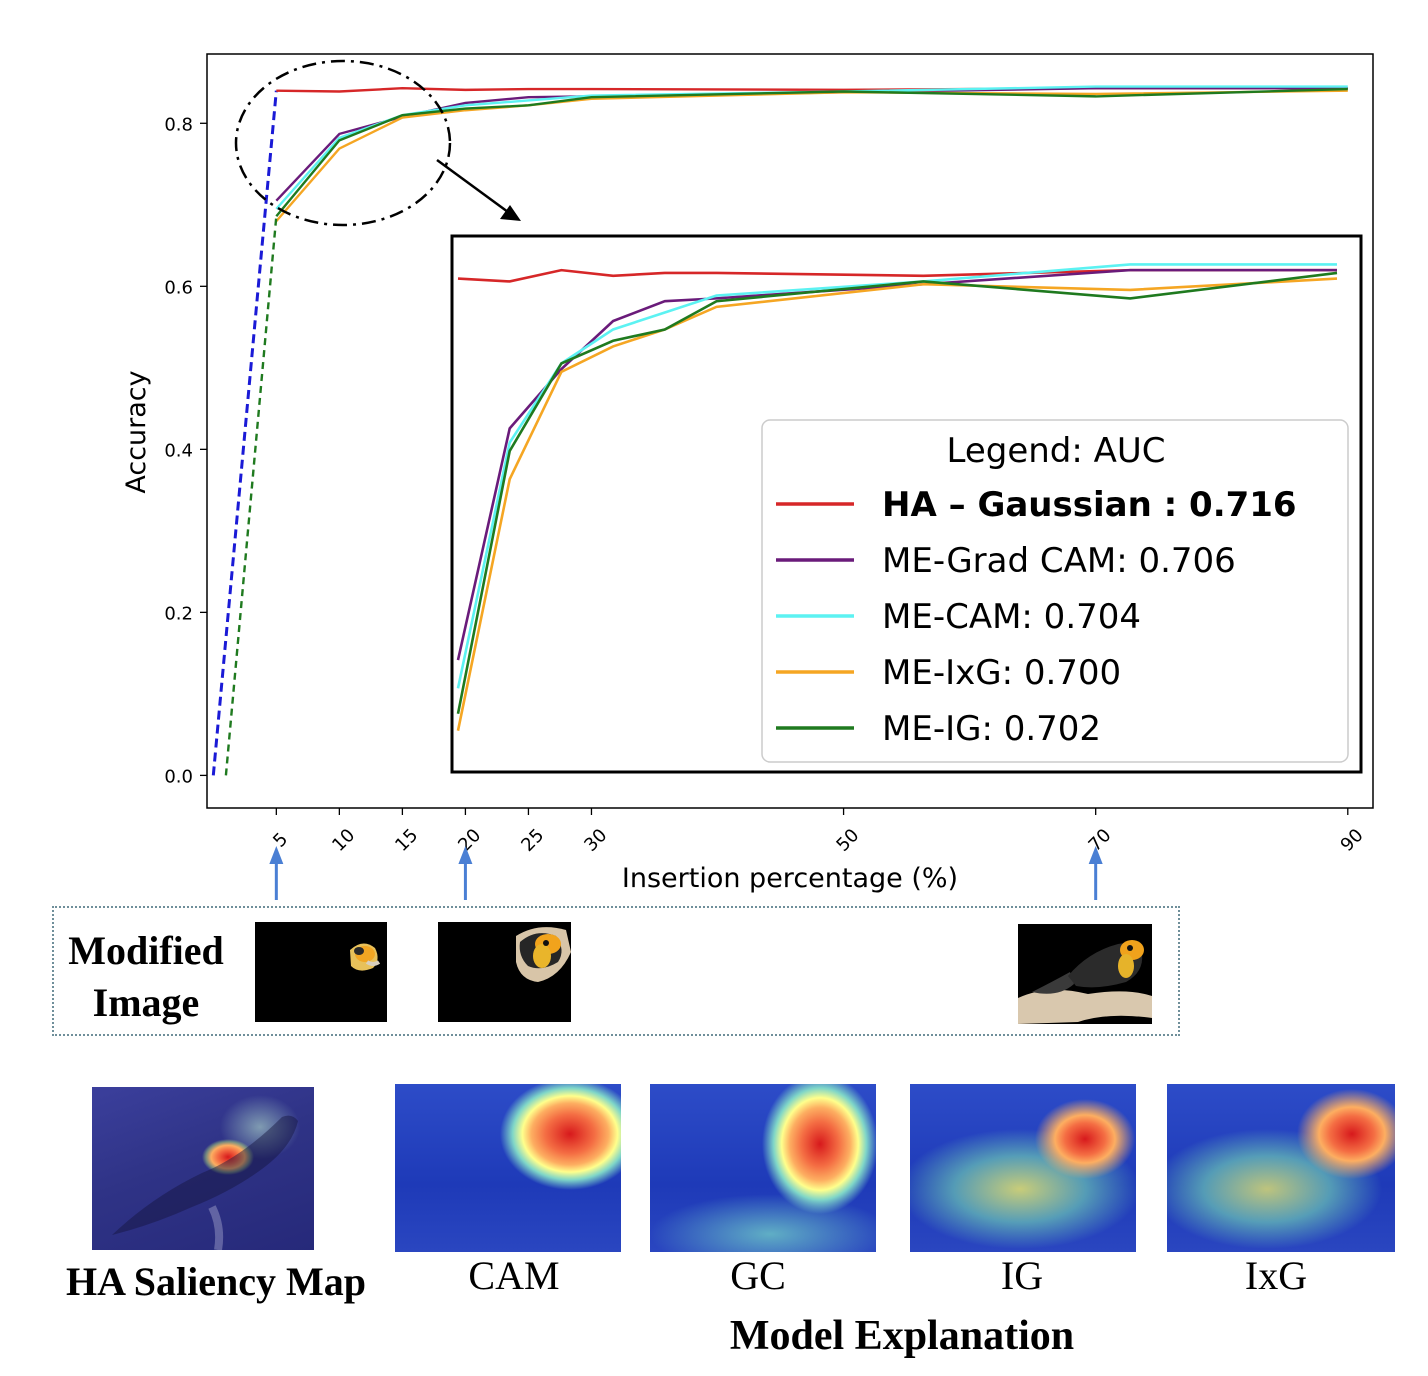 Image resolution: width=1428 pixels, height=1376 pixels. I want to click on cam-saliency-map, so click(508, 1168).